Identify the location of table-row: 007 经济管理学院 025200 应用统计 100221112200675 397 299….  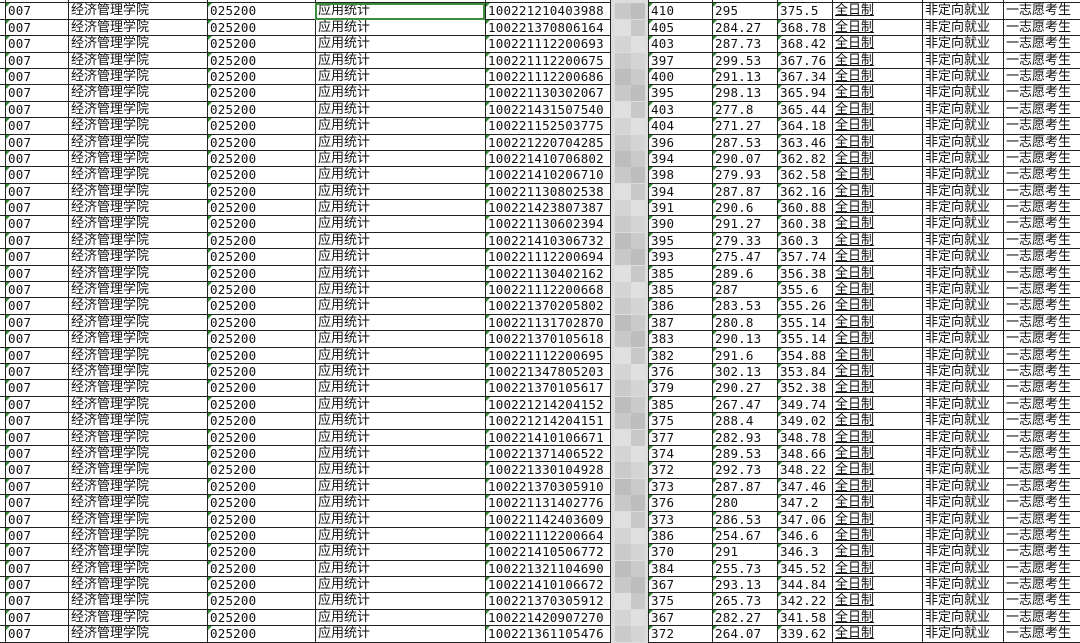
(540, 60).